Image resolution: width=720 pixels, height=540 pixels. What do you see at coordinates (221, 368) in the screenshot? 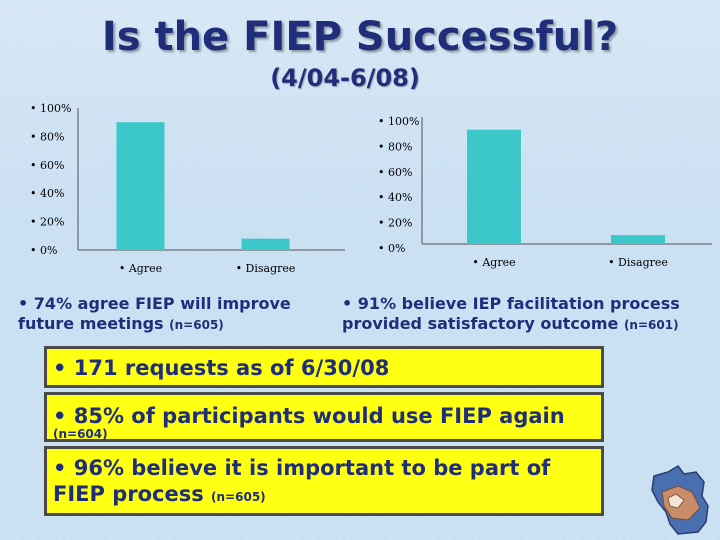
I see `box-requests-text: • 171 requests as of 6/30/08` at bounding box center [221, 368].